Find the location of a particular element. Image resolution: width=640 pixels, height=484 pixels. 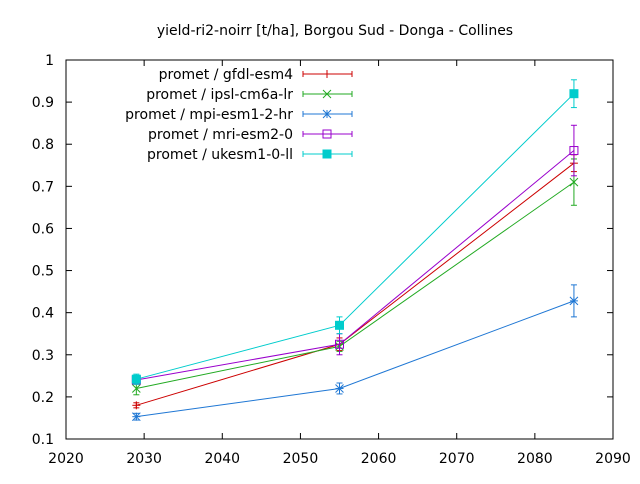

legend-label: promet / gfdl-esm4 is located at coordinates (226, 75).